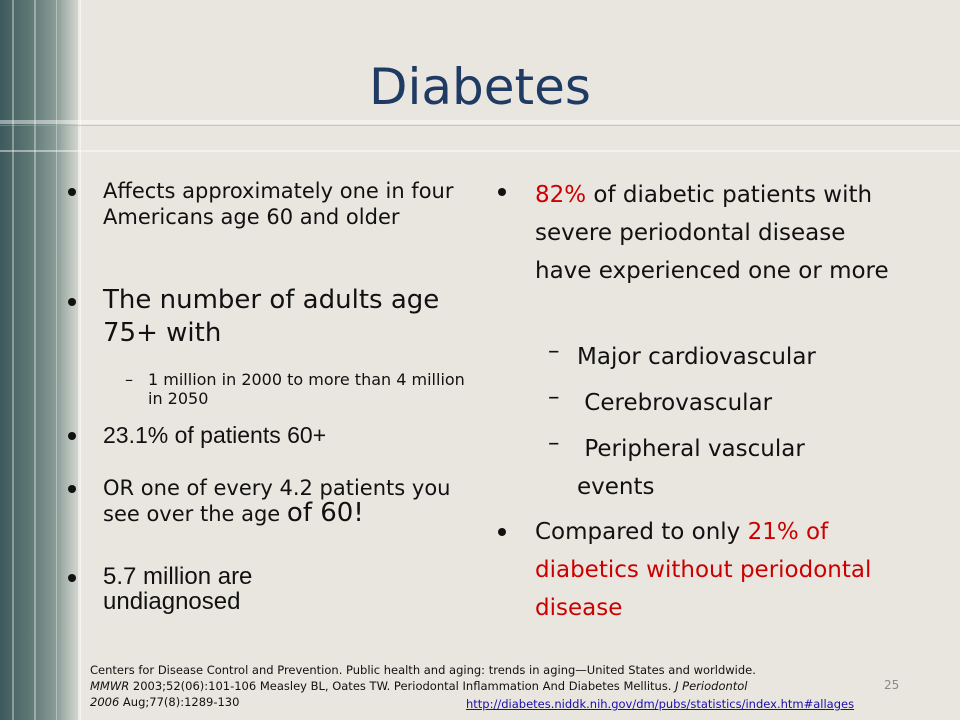  I want to click on reference-journal: MMWR, so click(110, 686).